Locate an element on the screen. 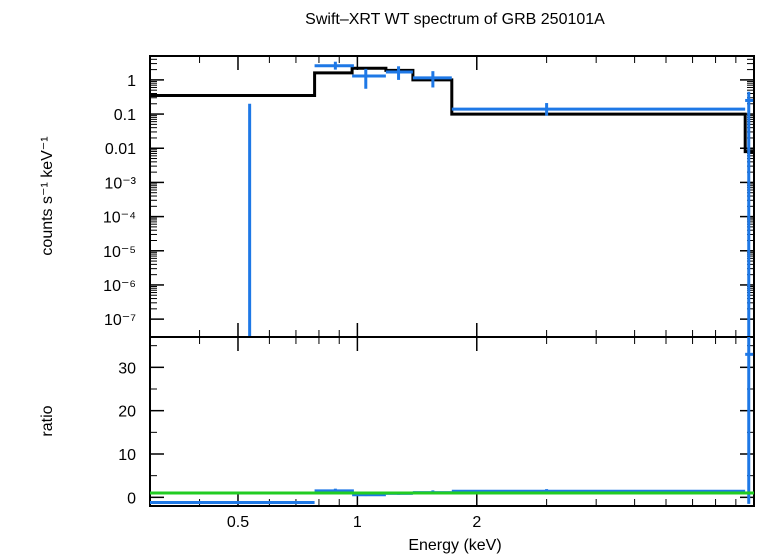  x-axis-label: Energy (keV) is located at coordinates (454, 545).